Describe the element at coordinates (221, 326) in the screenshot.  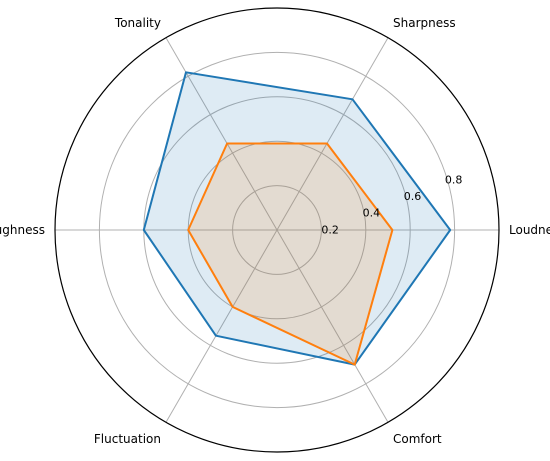
I see `spoke-fluctuation` at that location.